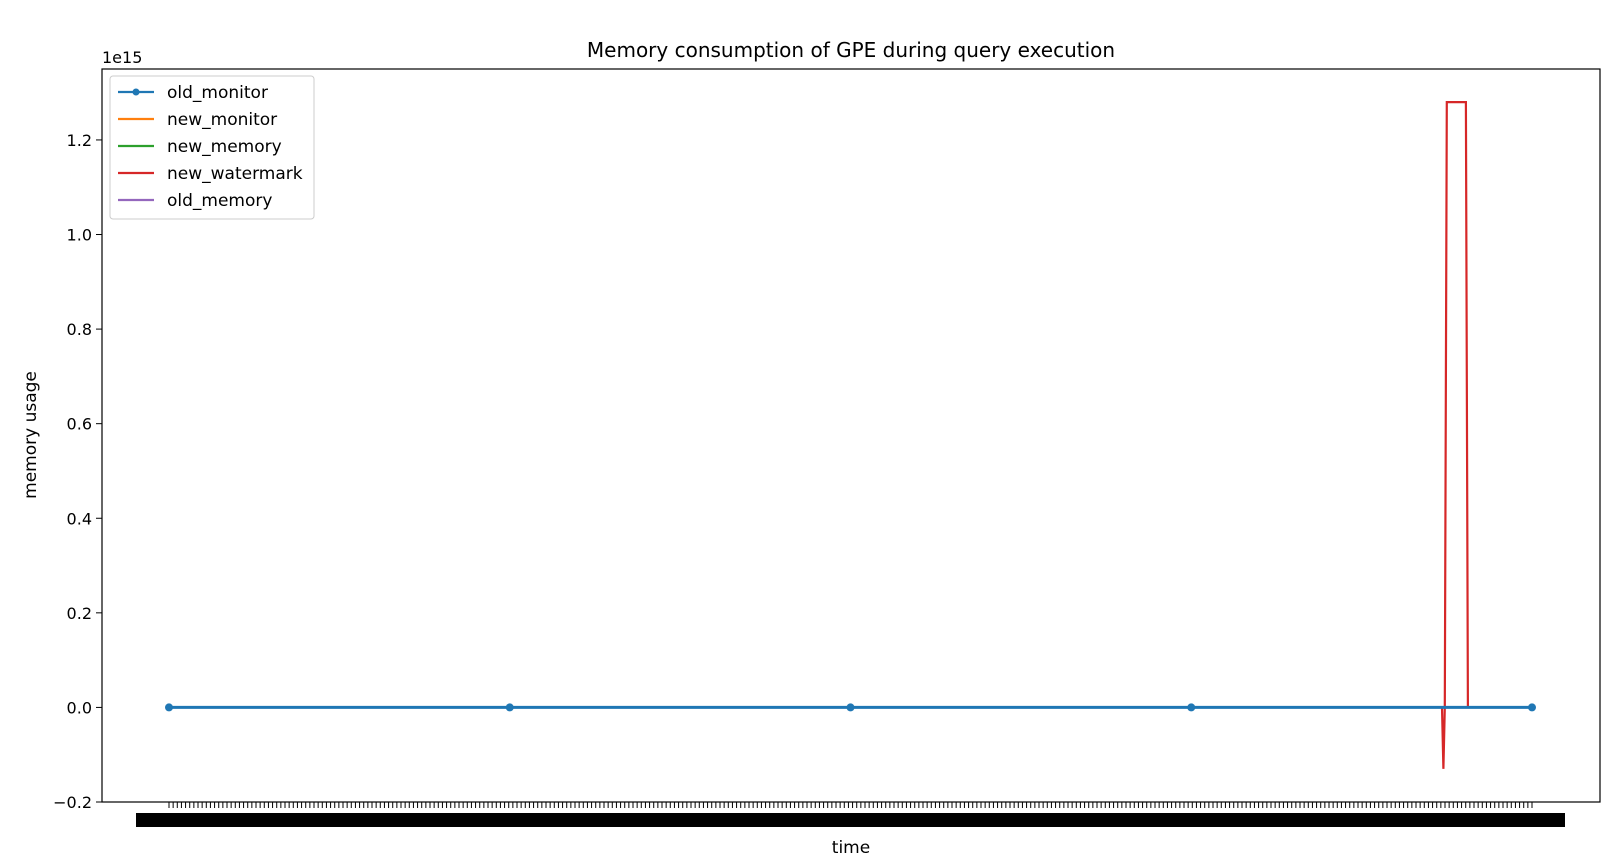  I want to click on legend-marker, so click(136, 92).